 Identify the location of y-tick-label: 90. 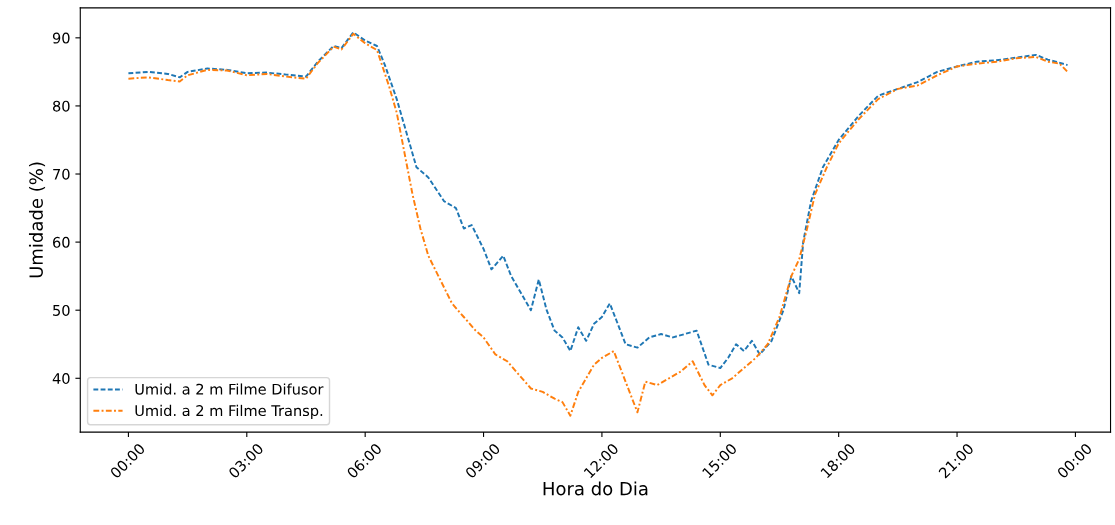
(61, 38).